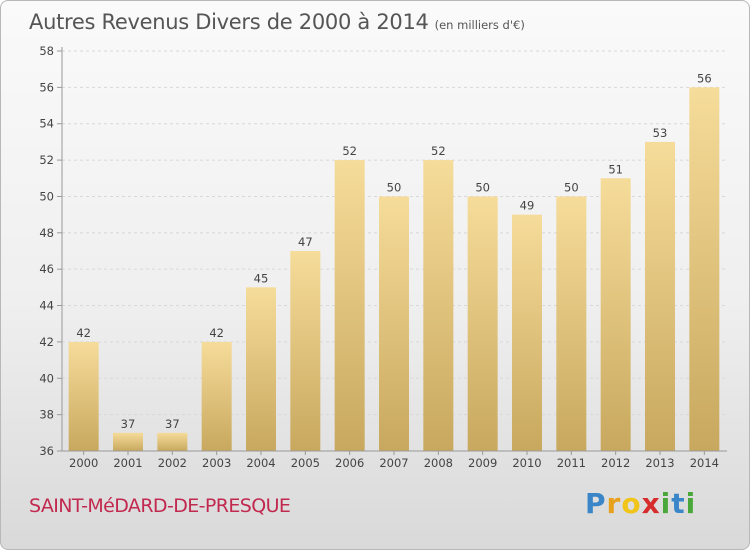 The height and width of the screenshot is (550, 750). I want to click on x-tick-label: 2014, so click(704, 463).